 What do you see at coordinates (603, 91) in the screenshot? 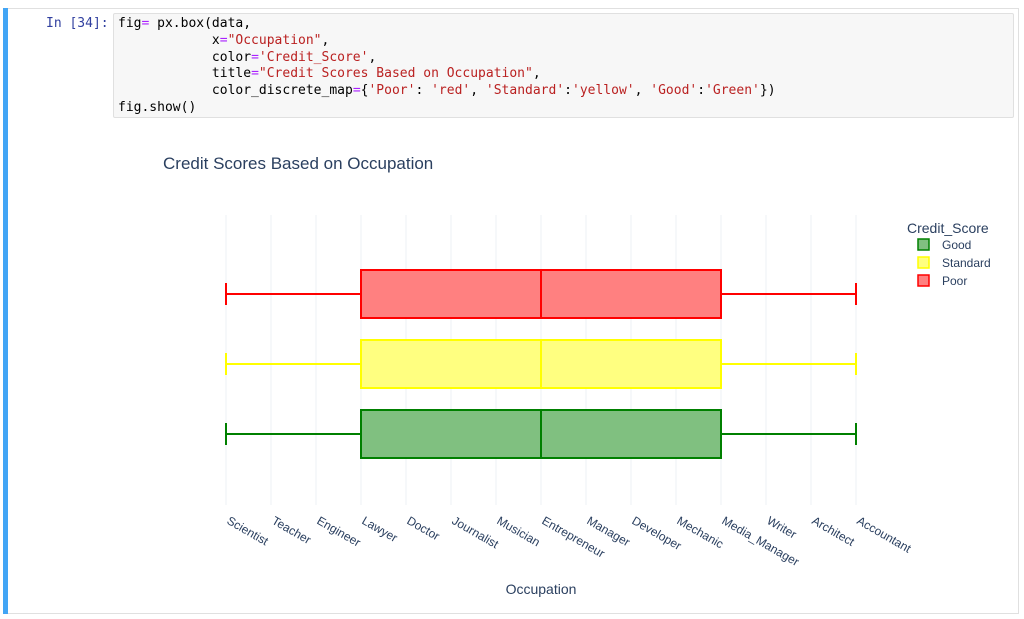
I see `code-token: 'yellow'` at bounding box center [603, 91].